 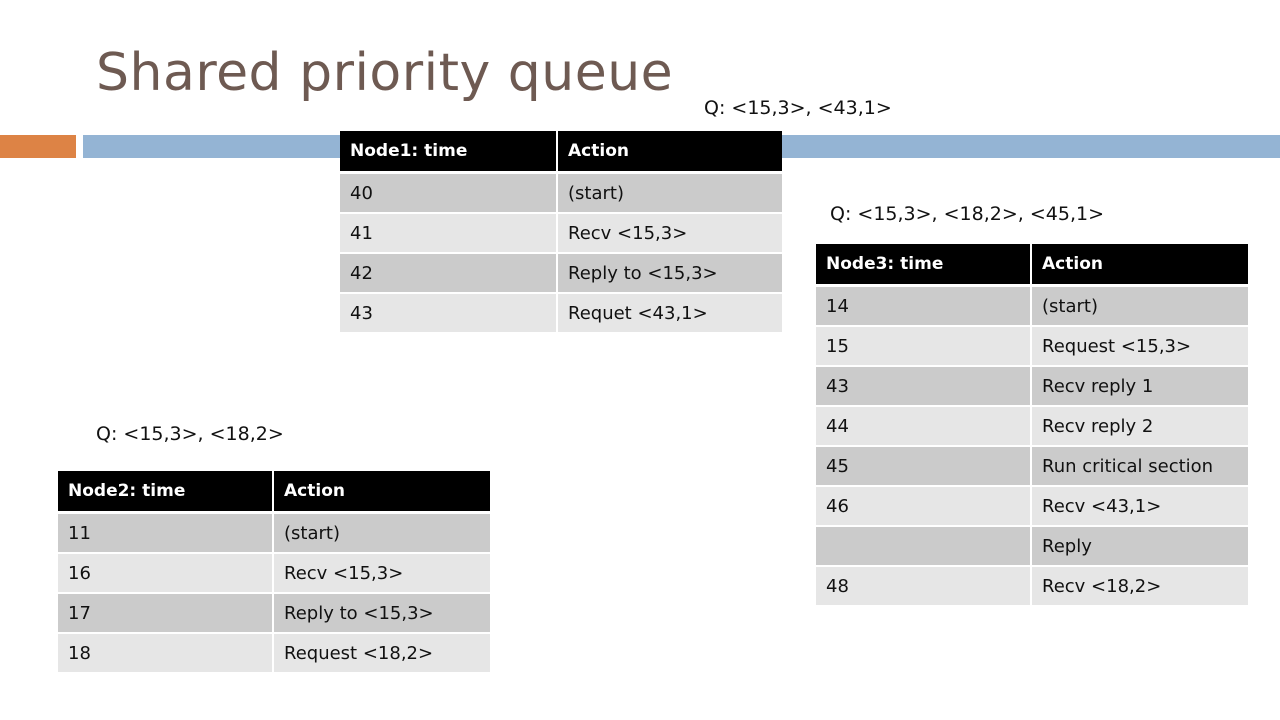 I want to click on node3-header-time: Node3: time, so click(x=924, y=265).